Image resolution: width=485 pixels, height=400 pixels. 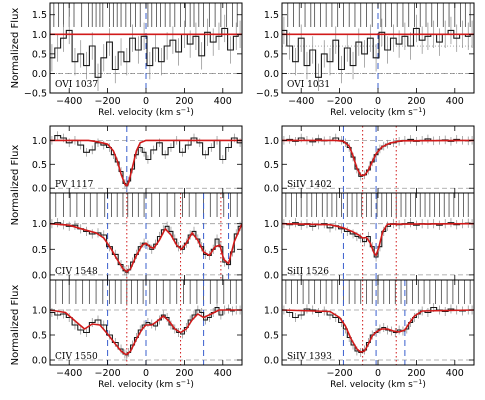 I want to click on ion-label: PV 1117, so click(x=74, y=185).